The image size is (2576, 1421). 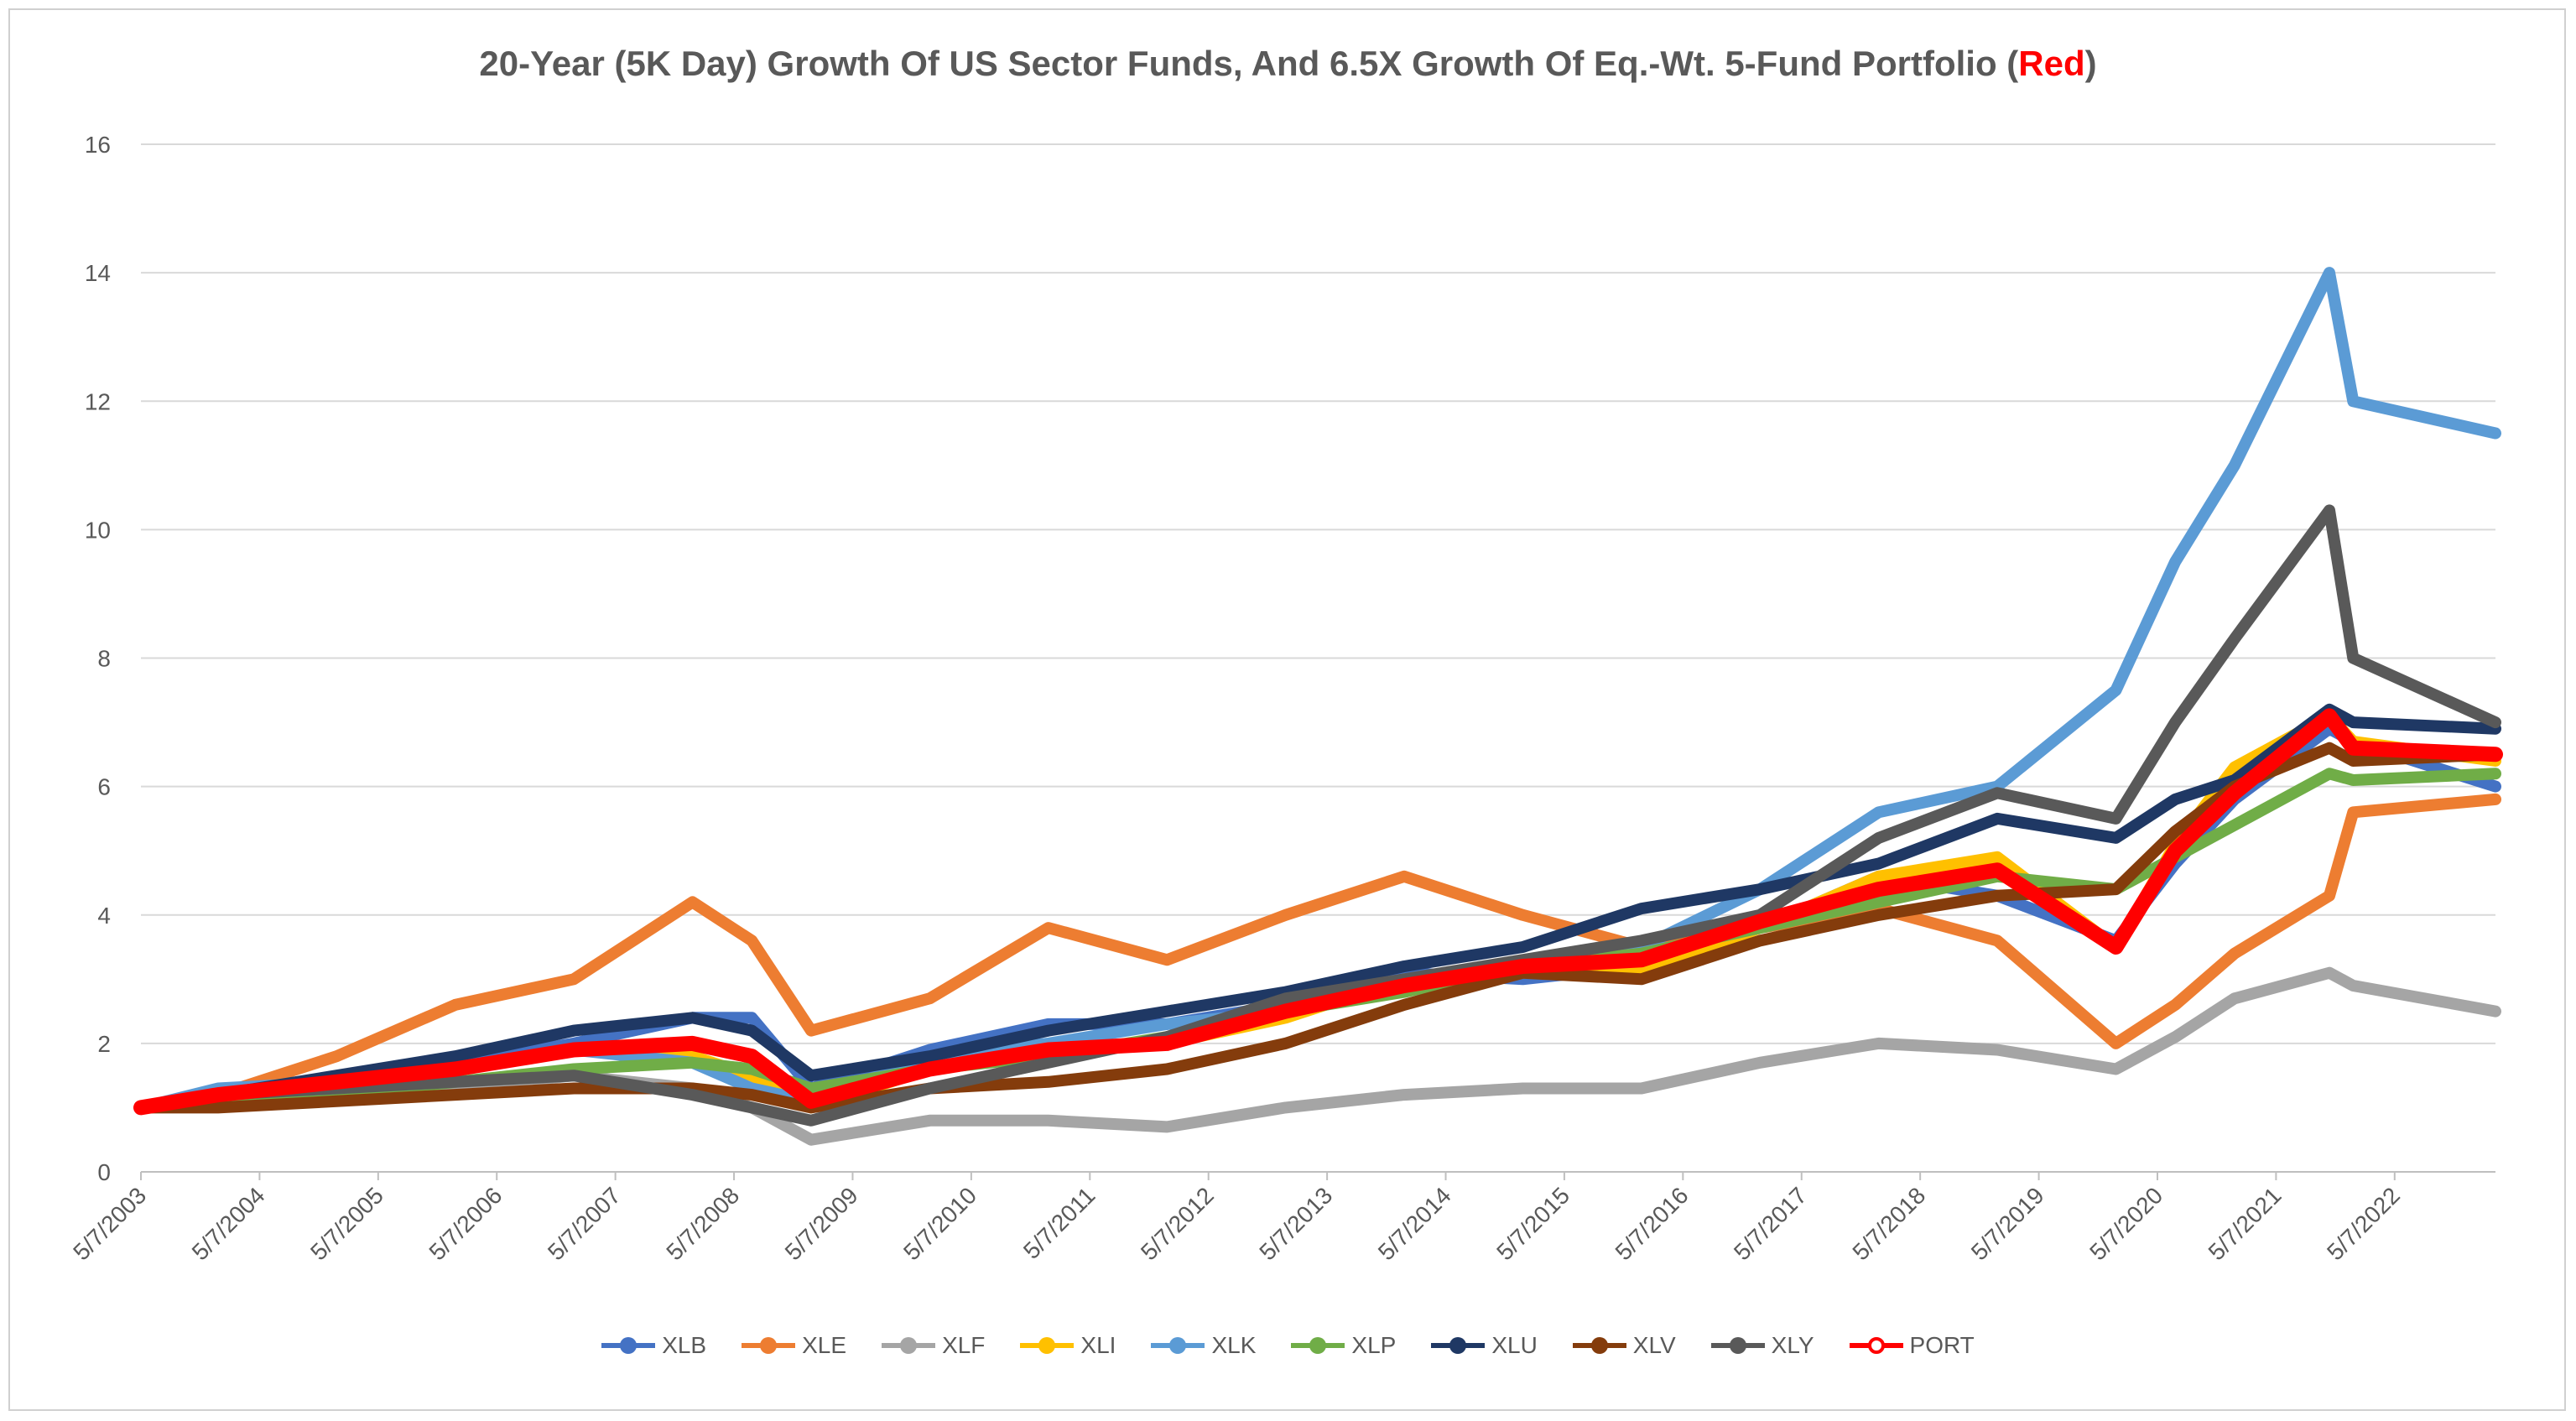 I want to click on legend-item-xly: XLY, so click(x=1762, y=1345).